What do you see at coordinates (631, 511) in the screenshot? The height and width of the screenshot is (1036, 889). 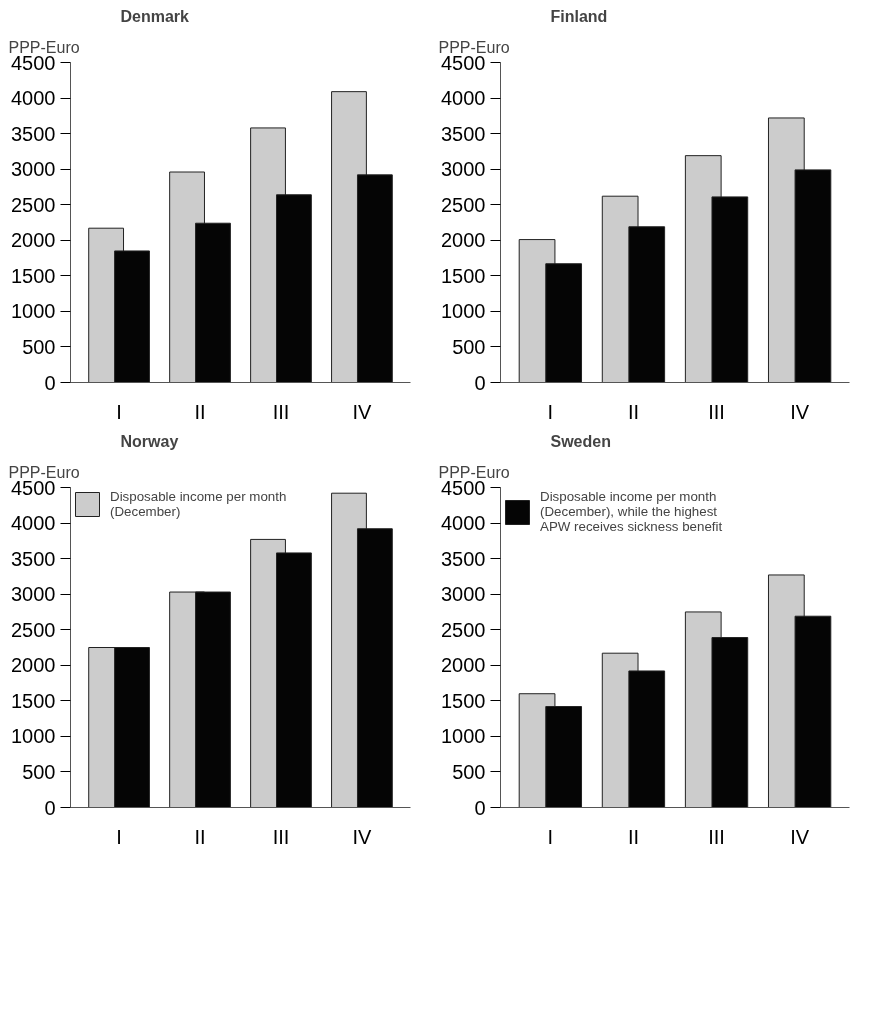 I see `legend-label: Disposable income per month (December), while the highest APW receives sickness benefit` at bounding box center [631, 511].